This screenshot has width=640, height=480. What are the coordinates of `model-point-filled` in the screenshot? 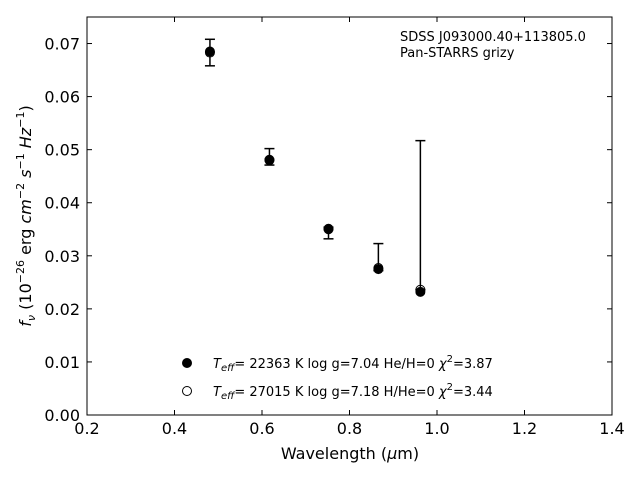 It's located at (420, 291).